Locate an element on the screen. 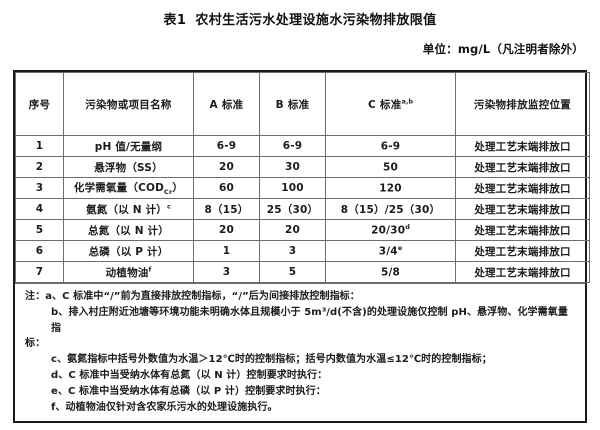 This screenshot has width=600, height=430. table-row: 5 总氮（以 N 计） 20 20 20/30d 处理工艺末端排放口 is located at coordinates (302, 230).